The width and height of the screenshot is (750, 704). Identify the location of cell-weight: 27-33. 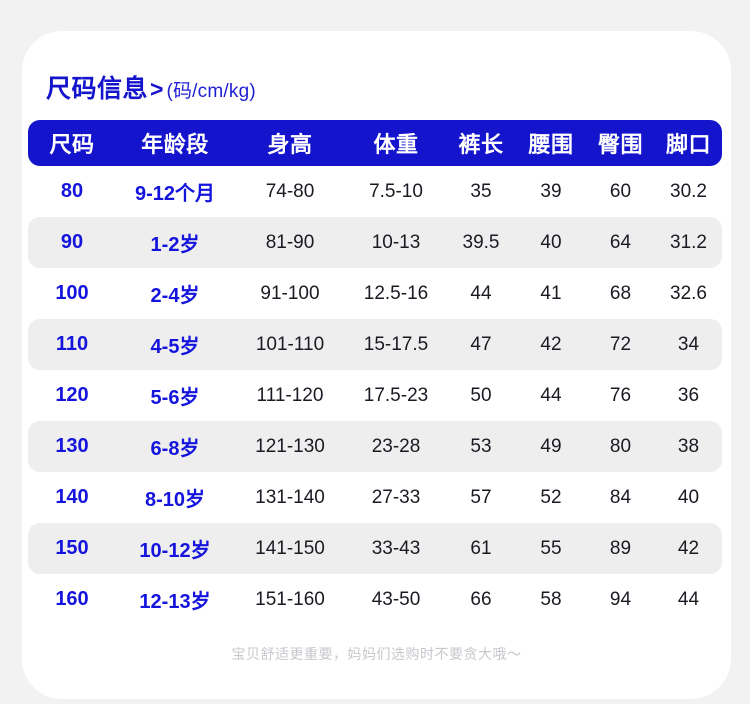
(396, 497).